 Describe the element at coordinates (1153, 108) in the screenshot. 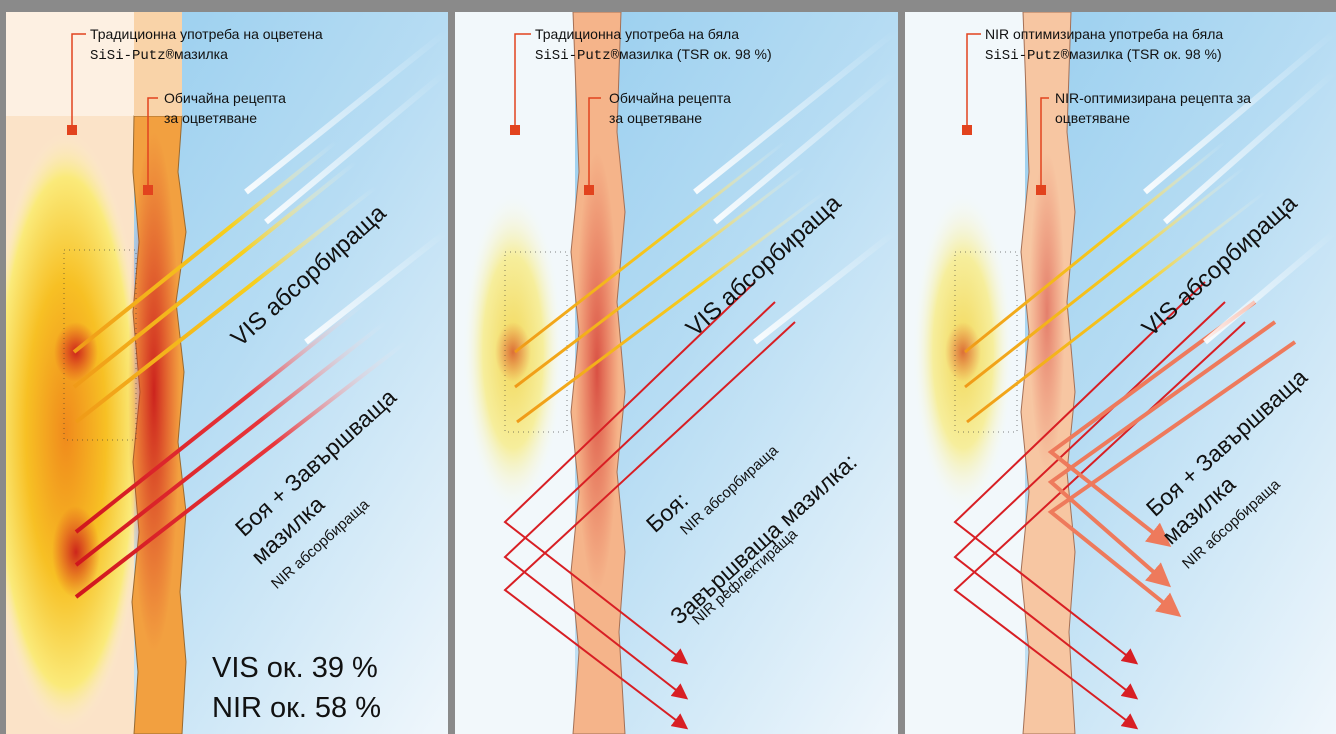

I see `caption-recipe: NIR-оптимизирана рецепта за оцветяване` at that location.